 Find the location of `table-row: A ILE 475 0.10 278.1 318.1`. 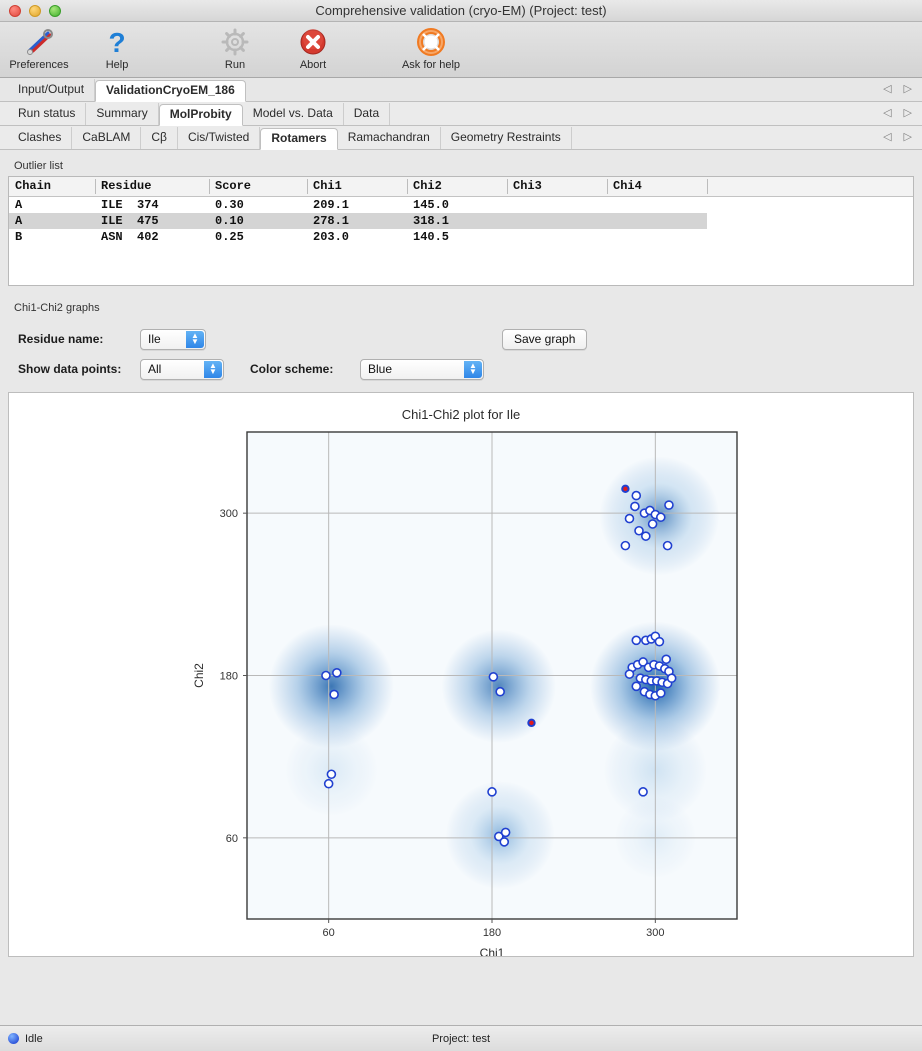

table-row: A ILE 475 0.10 278.1 318.1 is located at coordinates (461, 221).